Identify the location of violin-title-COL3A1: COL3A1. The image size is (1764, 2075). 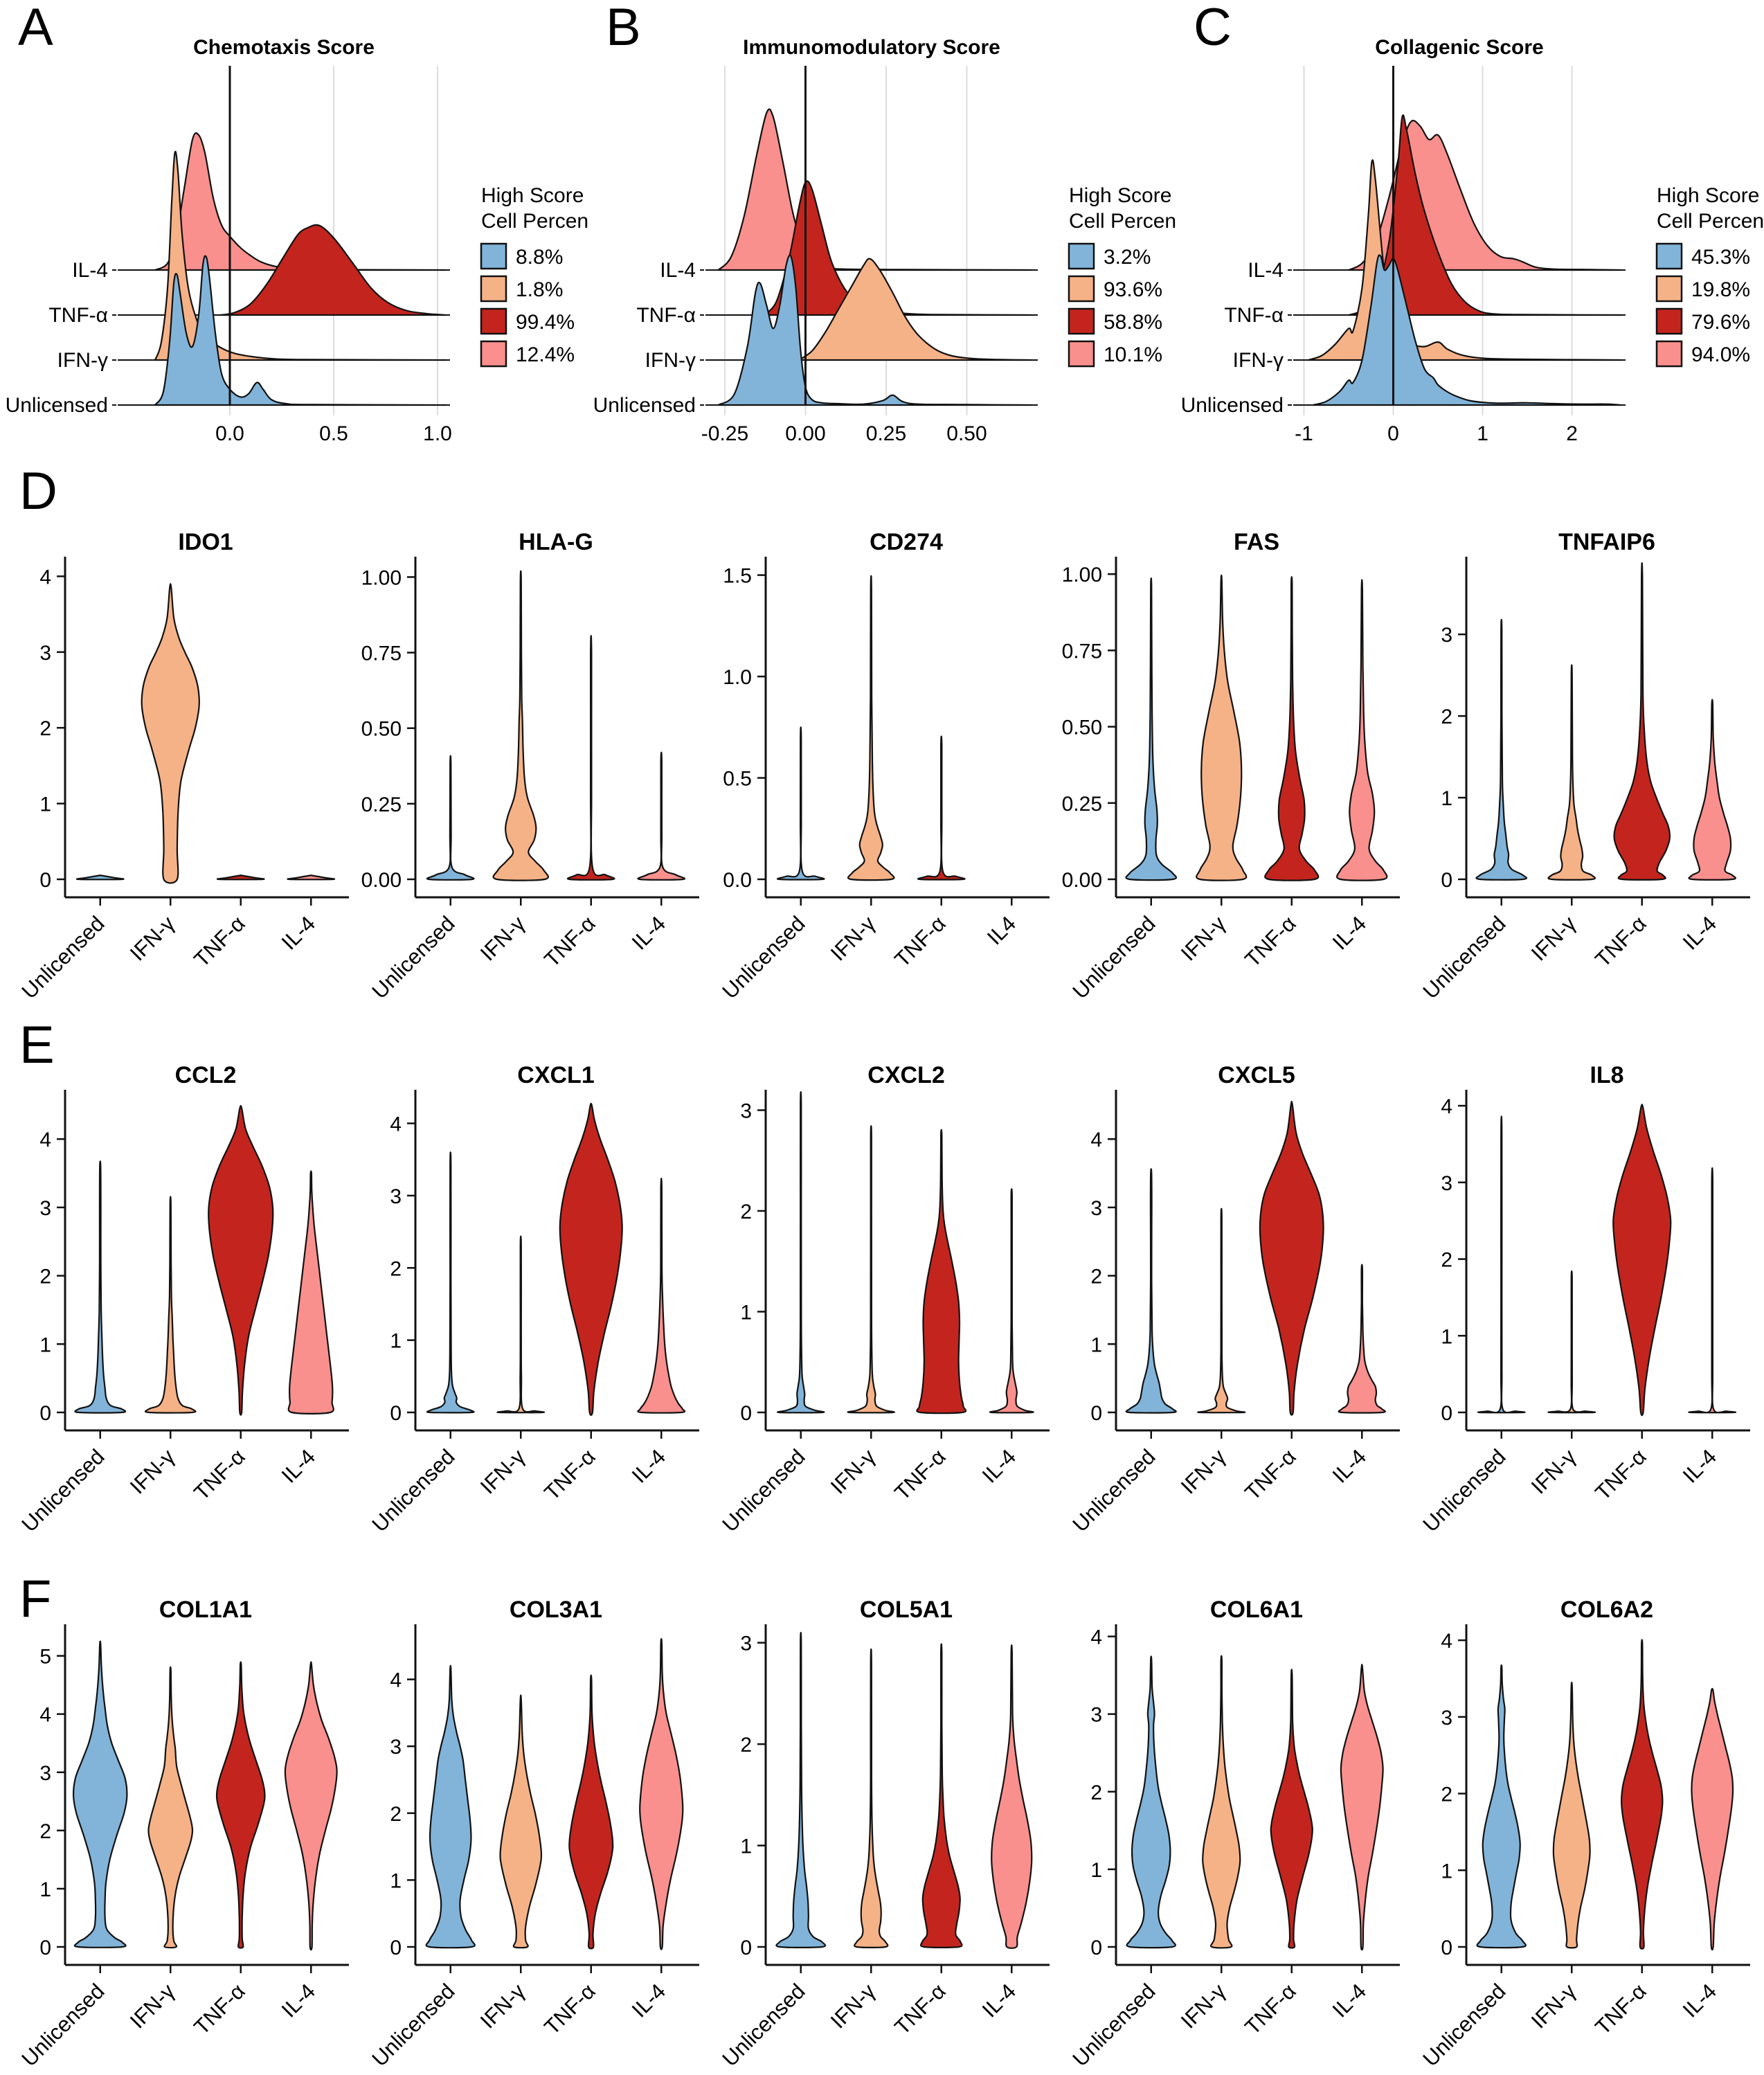
(556, 1610).